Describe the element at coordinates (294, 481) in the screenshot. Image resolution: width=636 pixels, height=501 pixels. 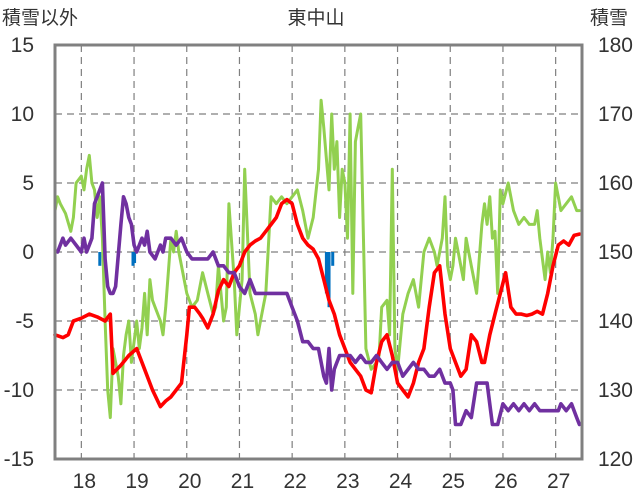
I see `x-tick-label: 22` at that location.